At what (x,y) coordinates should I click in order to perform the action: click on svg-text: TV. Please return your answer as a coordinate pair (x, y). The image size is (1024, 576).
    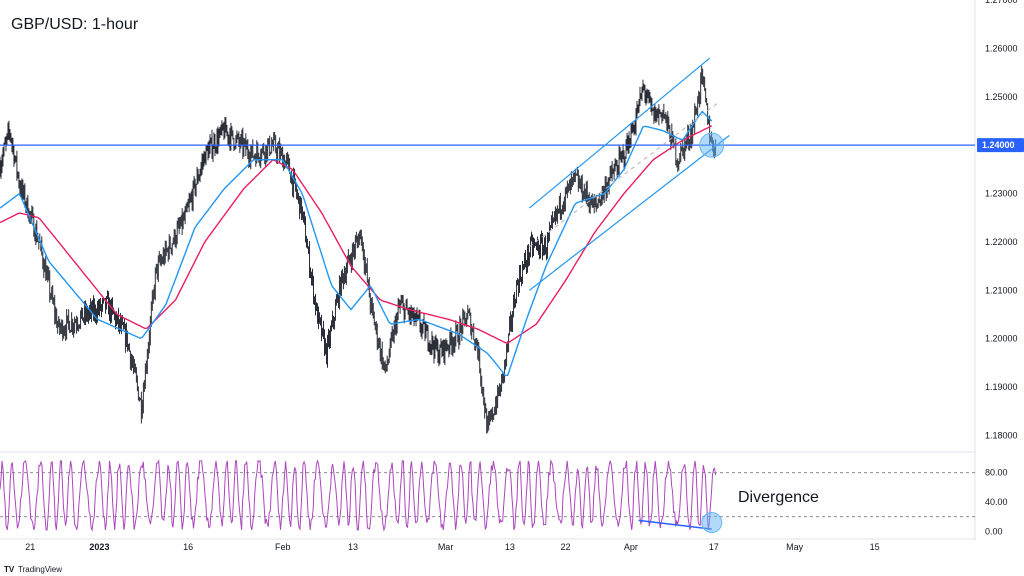
    Looking at the image, I should click on (9, 569).